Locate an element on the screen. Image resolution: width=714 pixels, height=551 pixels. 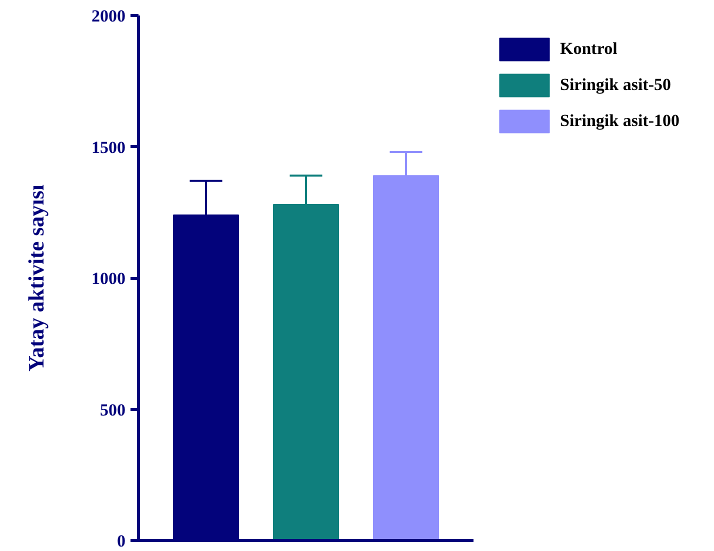
y-tick-label: 0 is located at coordinates (121, 541).